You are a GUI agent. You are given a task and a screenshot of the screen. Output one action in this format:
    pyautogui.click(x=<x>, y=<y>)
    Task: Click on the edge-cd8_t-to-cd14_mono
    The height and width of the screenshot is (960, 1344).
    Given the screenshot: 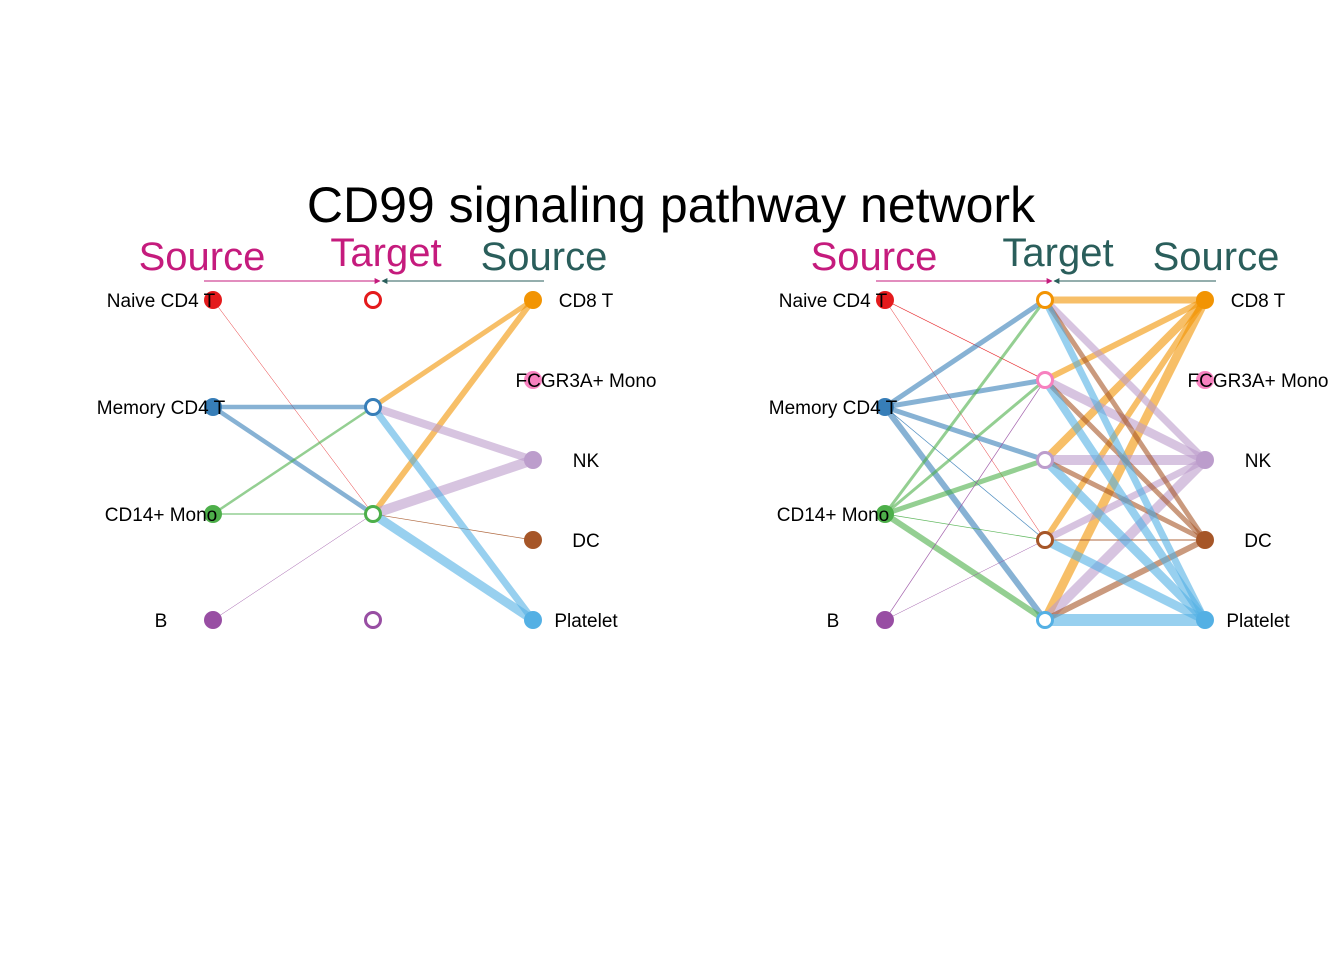 What is the action you would take?
    pyautogui.click(x=453, y=407)
    